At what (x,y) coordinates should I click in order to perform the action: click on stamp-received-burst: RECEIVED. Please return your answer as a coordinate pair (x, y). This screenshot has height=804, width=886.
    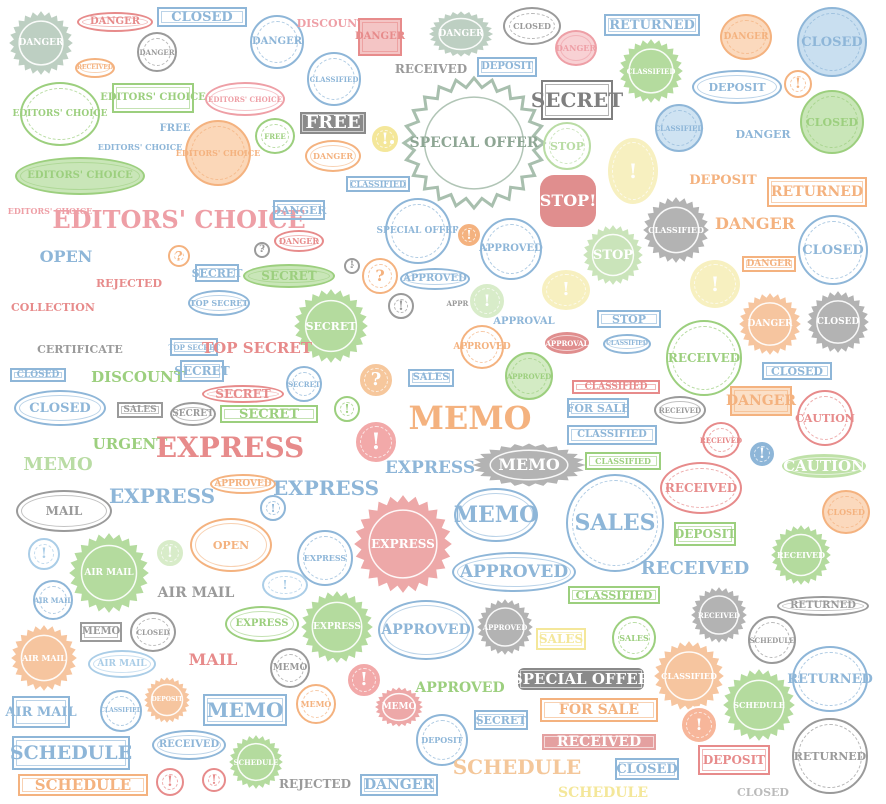
    Looking at the image, I should click on (719, 615).